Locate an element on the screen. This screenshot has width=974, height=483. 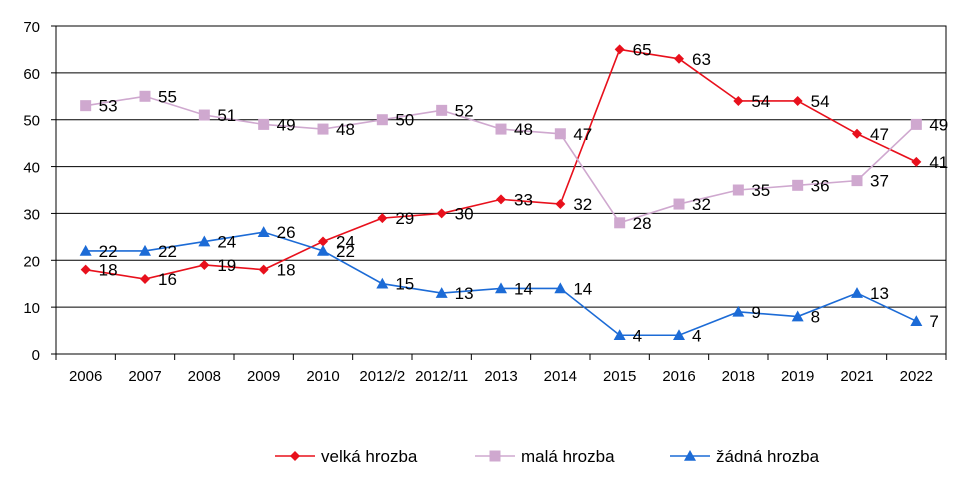
y-tick-label: 60 is located at coordinates (31, 74).